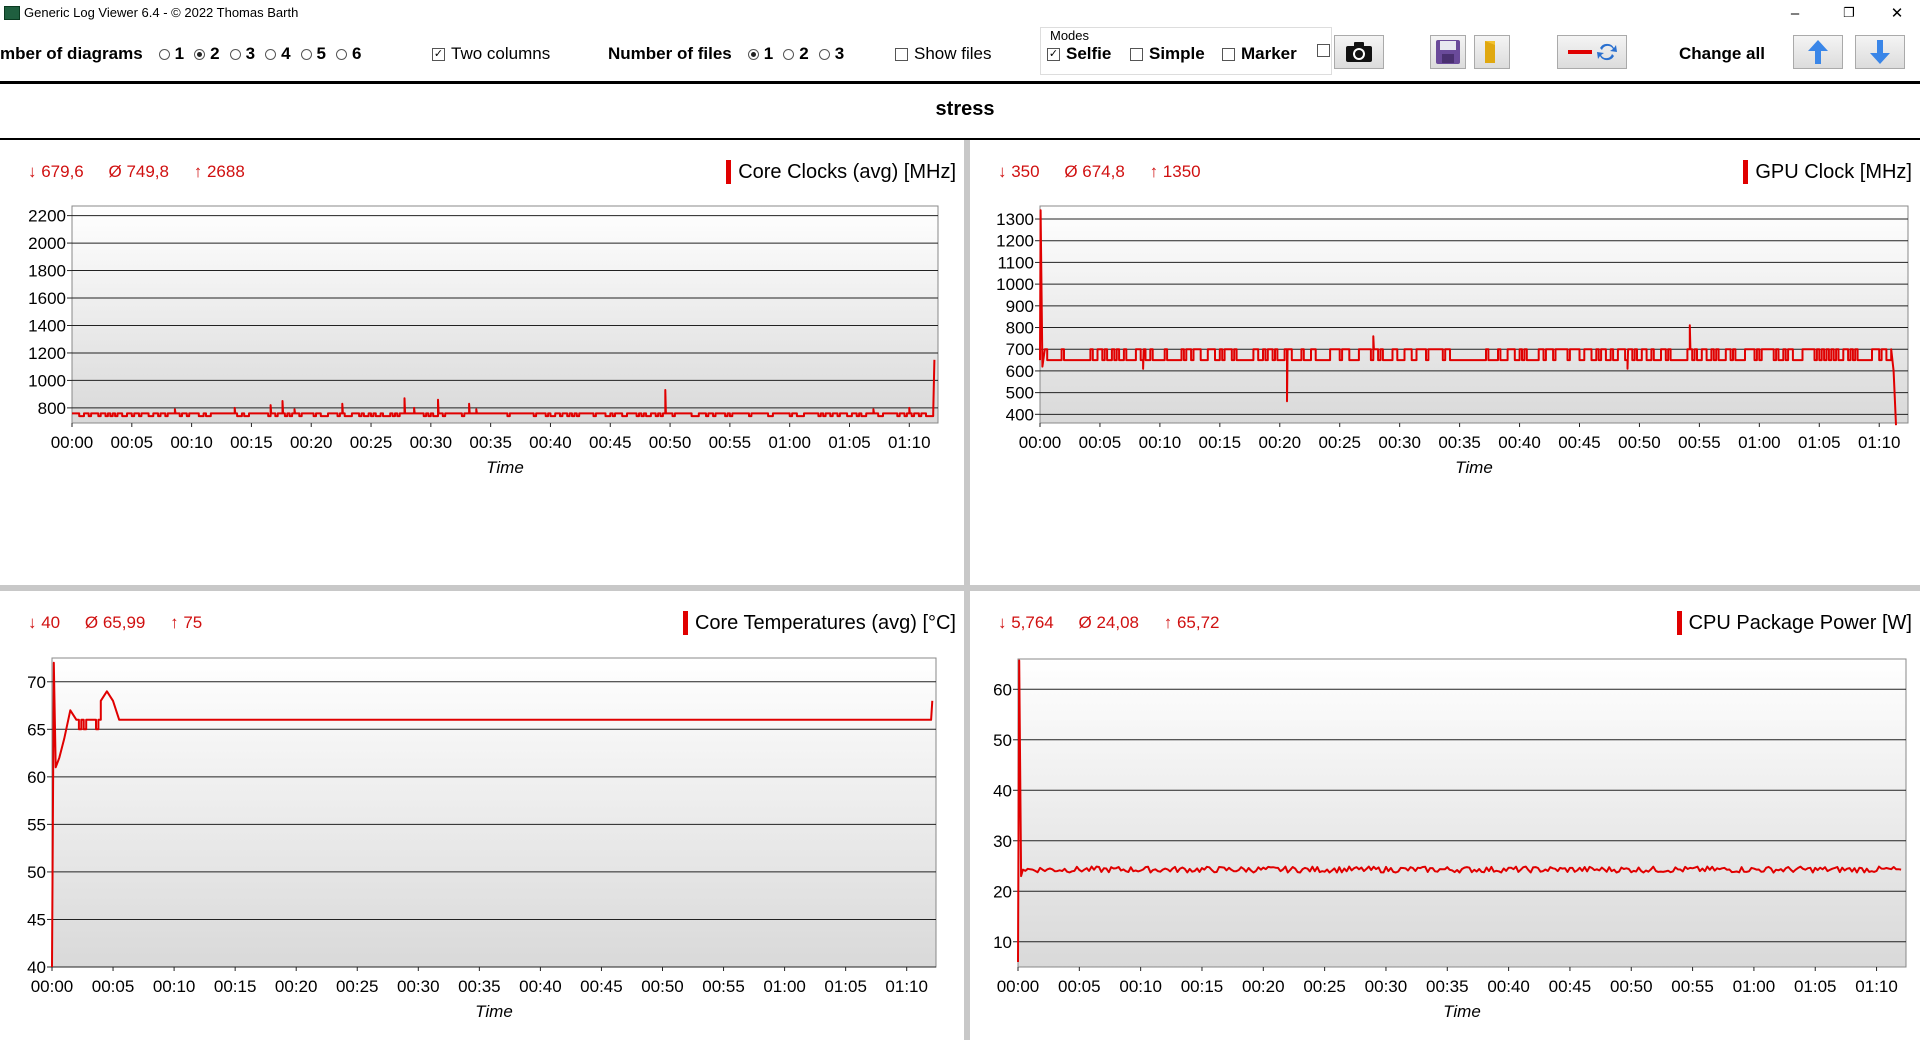  Describe the element at coordinates (56, 171) in the screenshot. I see `stat-min: ↓ 679,6` at that location.